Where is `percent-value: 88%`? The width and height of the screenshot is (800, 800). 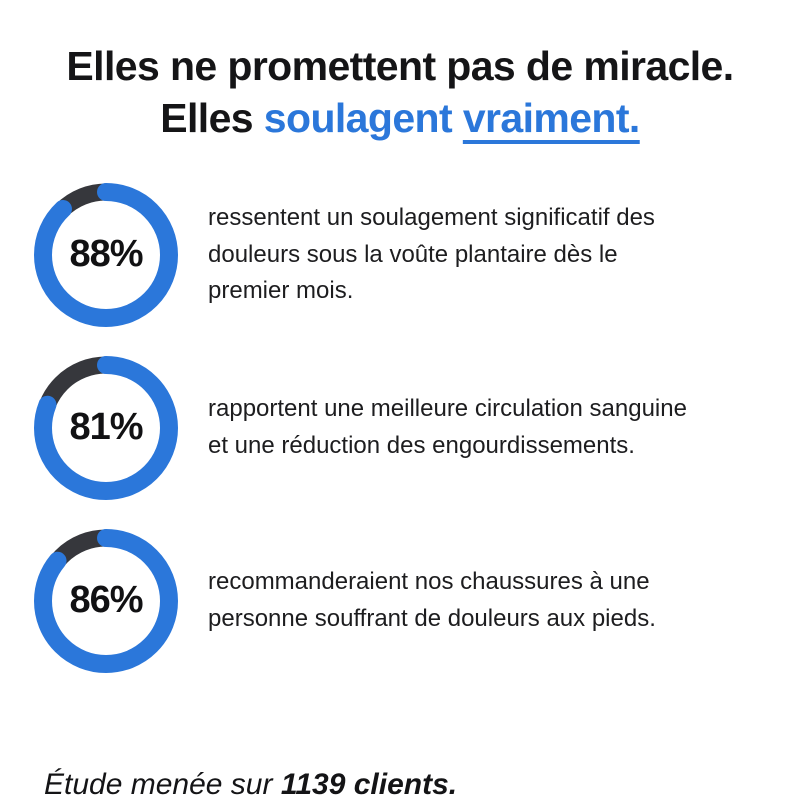
percent-value: 88% is located at coordinates (106, 254).